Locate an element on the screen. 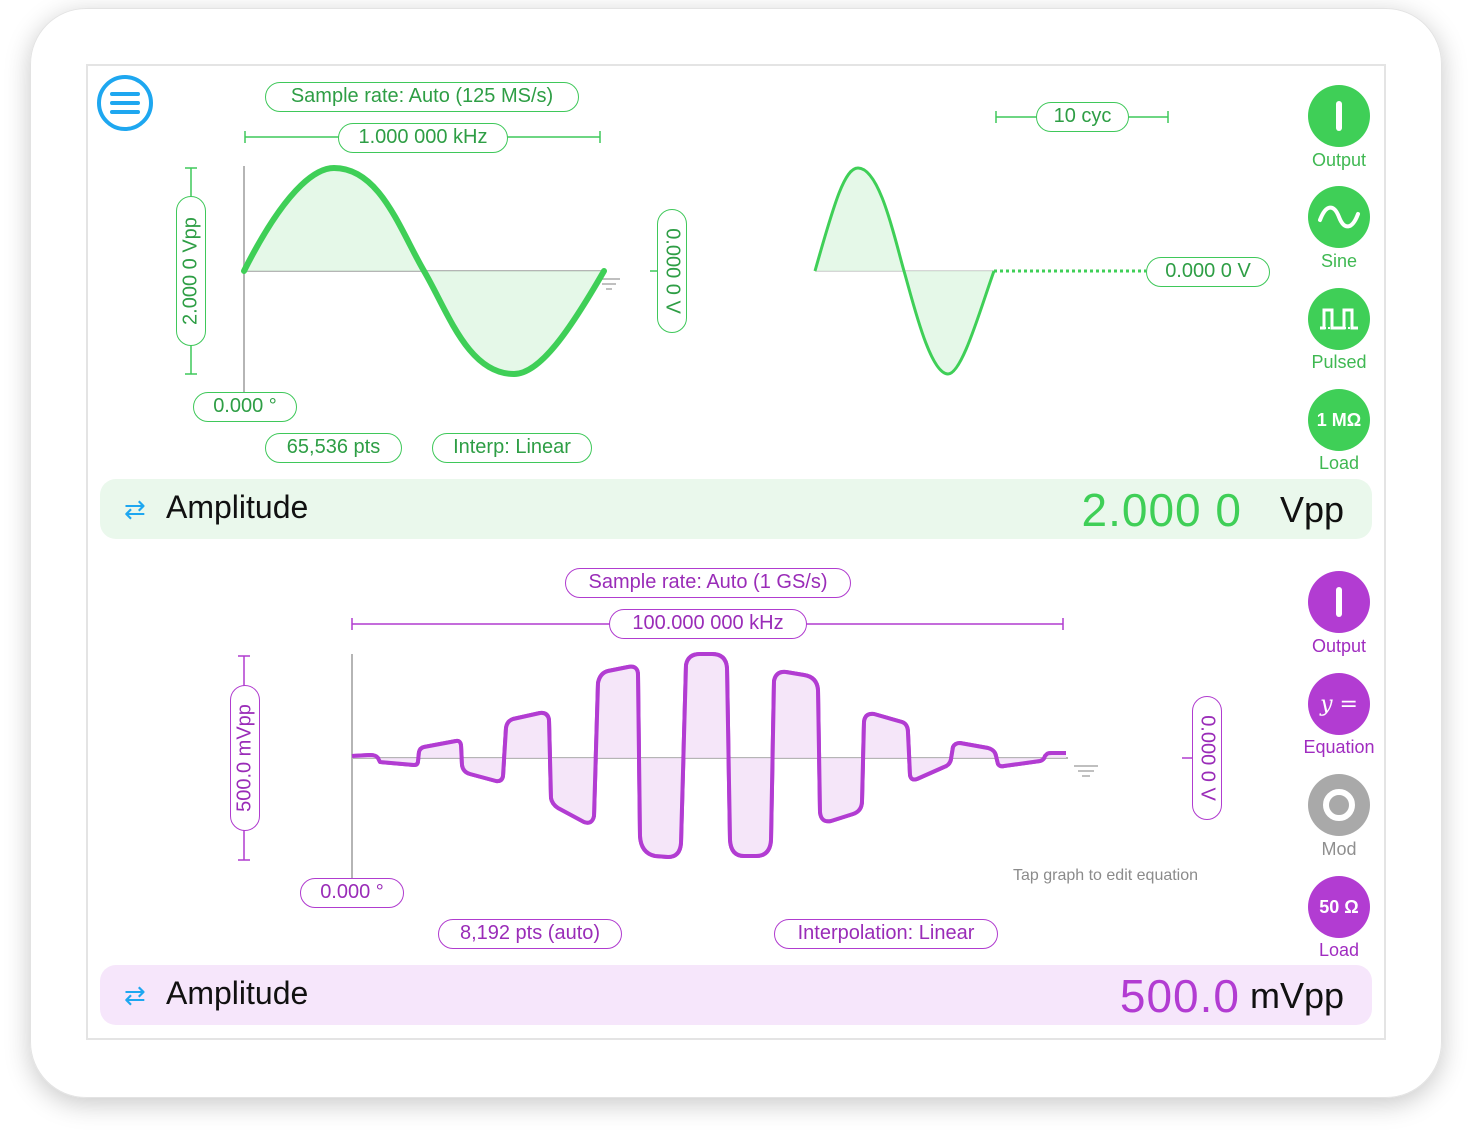 This screenshot has height=1146, width=1476. ch1-phase-tag: 0.000 ° is located at coordinates (245, 407).